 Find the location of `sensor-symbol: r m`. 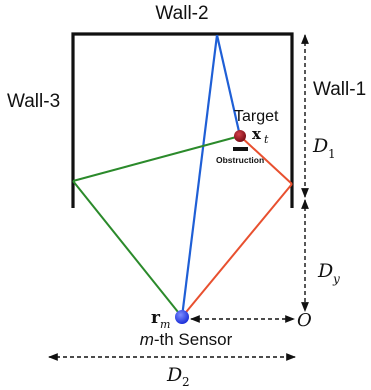

sensor-symbol: r m is located at coordinates (160, 319).